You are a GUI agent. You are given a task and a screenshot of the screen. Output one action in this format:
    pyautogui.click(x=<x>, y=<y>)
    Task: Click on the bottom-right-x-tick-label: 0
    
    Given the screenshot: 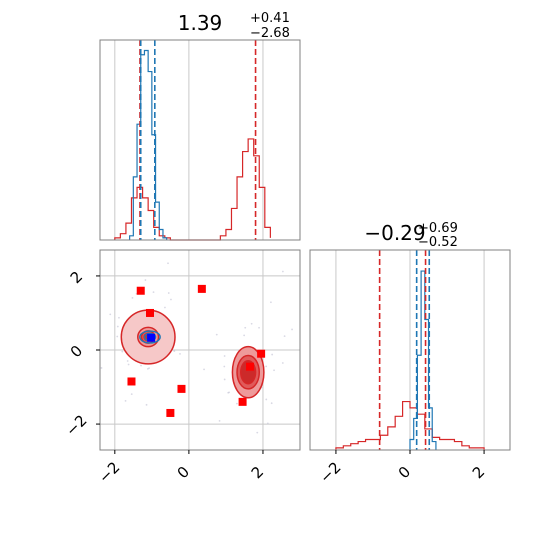 What is the action you would take?
    pyautogui.click(x=404, y=472)
    